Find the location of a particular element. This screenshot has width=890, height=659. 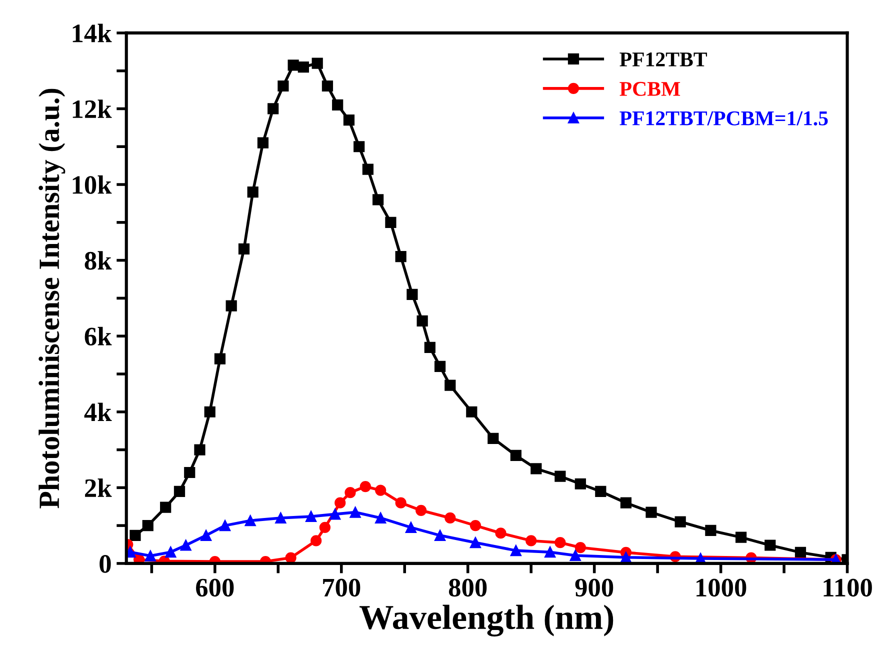

x-tick-label: 800 is located at coordinates (467, 587).